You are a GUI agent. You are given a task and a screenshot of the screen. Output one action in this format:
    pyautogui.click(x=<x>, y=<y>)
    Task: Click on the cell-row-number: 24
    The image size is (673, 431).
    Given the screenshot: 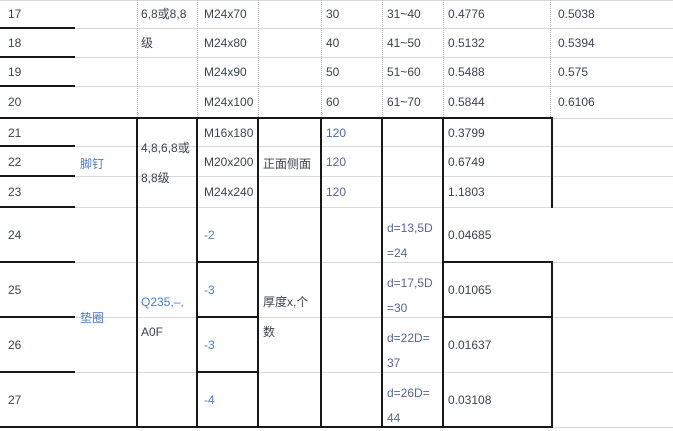 What is the action you would take?
    pyautogui.click(x=15, y=234)
    